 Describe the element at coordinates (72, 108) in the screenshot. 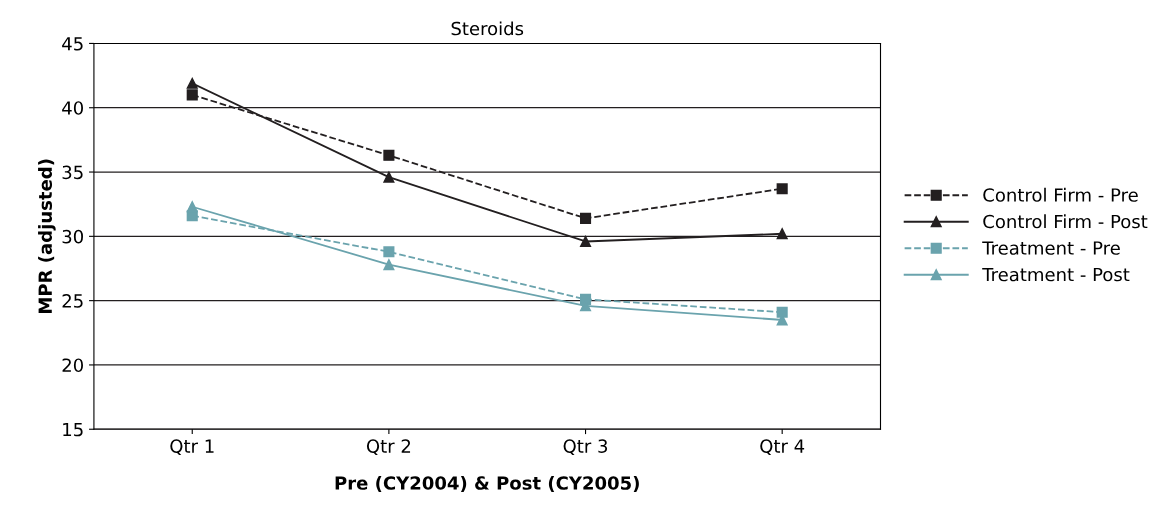

I see `y-tick-label: 40` at that location.